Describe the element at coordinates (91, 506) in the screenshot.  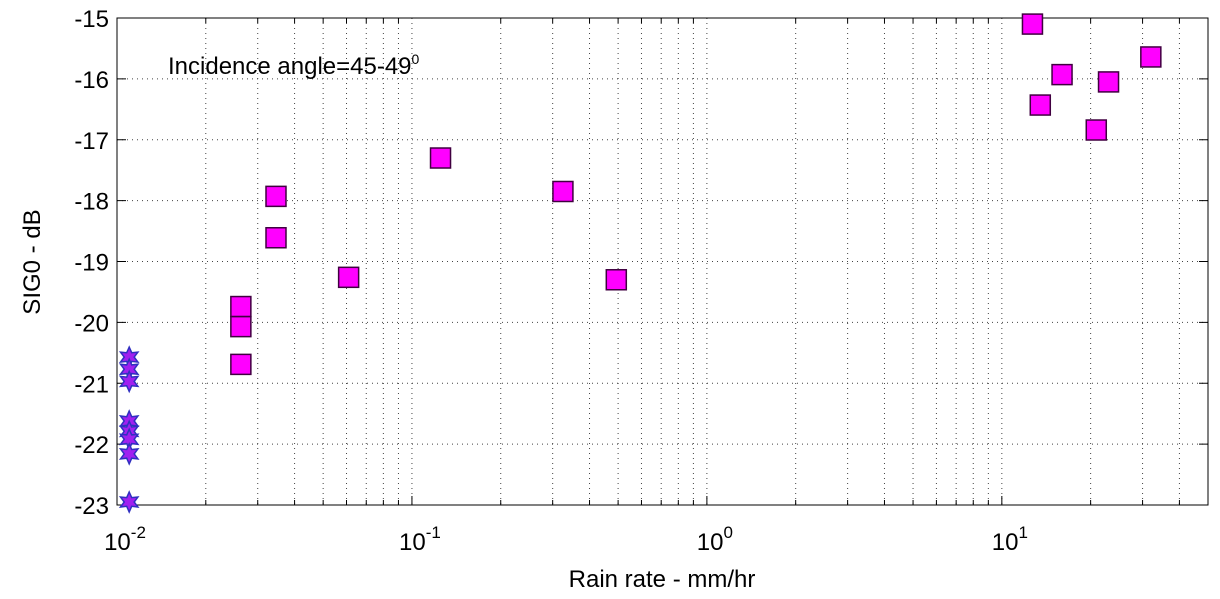
I see `y-tick-label: -23` at that location.